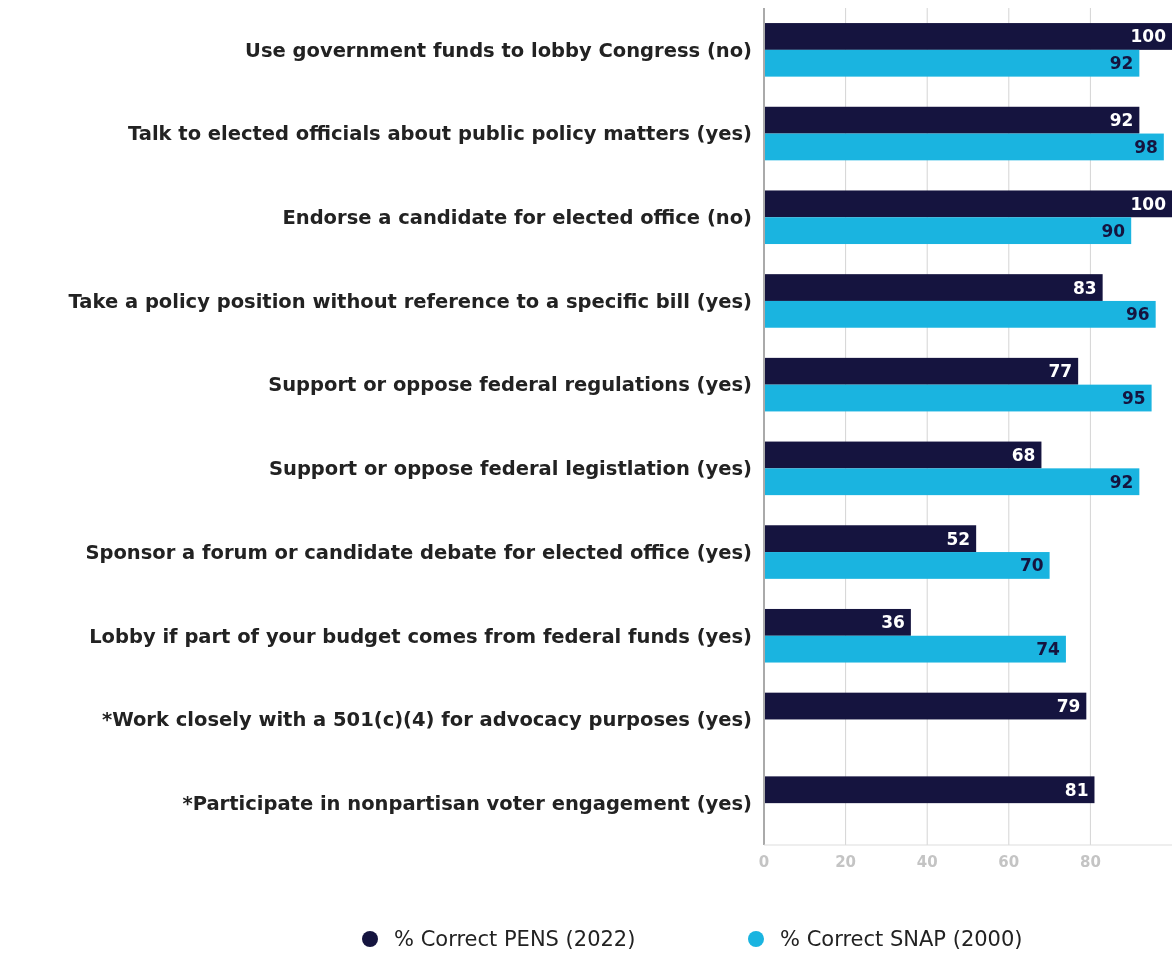  I want to click on y-tick-label: Talk to elected officials about public policy matters (yes), so click(439, 134).